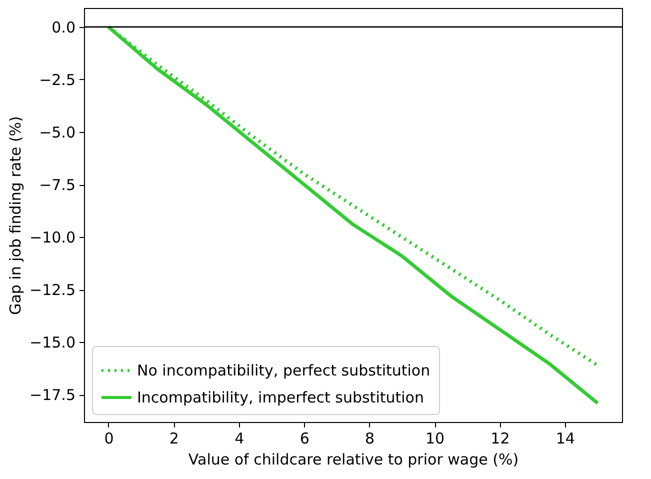  What do you see at coordinates (53, 343) in the screenshot?
I see `y-tick-label: −15.0` at bounding box center [53, 343].